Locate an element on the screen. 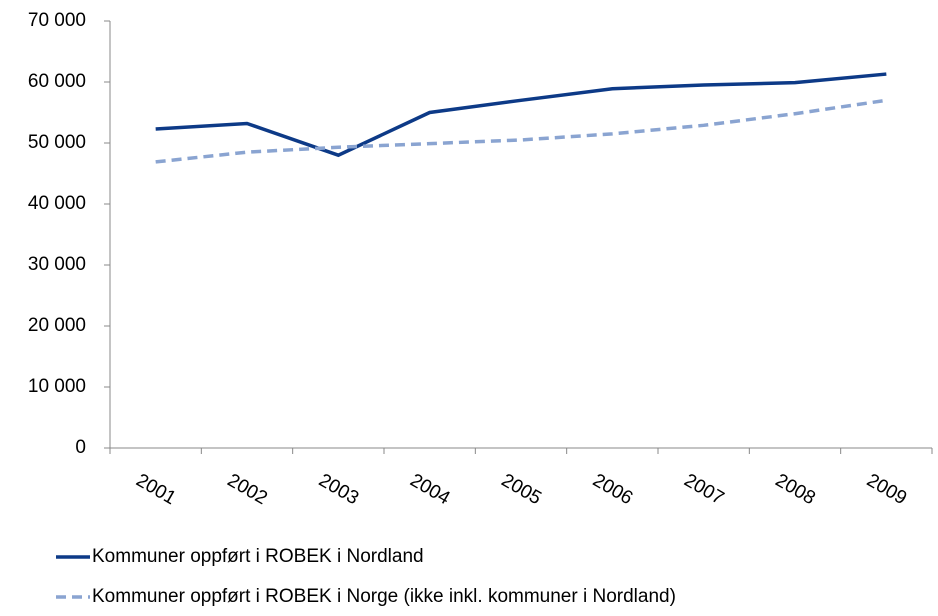 This screenshot has width=938, height=616. x-tick-label: 2005 is located at coordinates (521, 489).